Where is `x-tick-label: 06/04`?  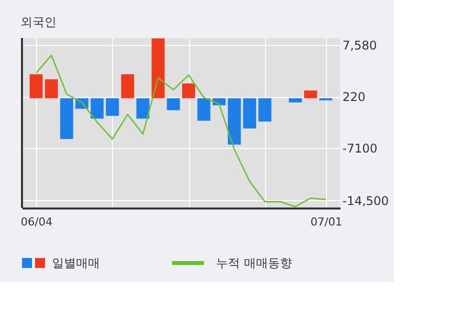 x-tick-label: 06/04 is located at coordinates (36, 222).